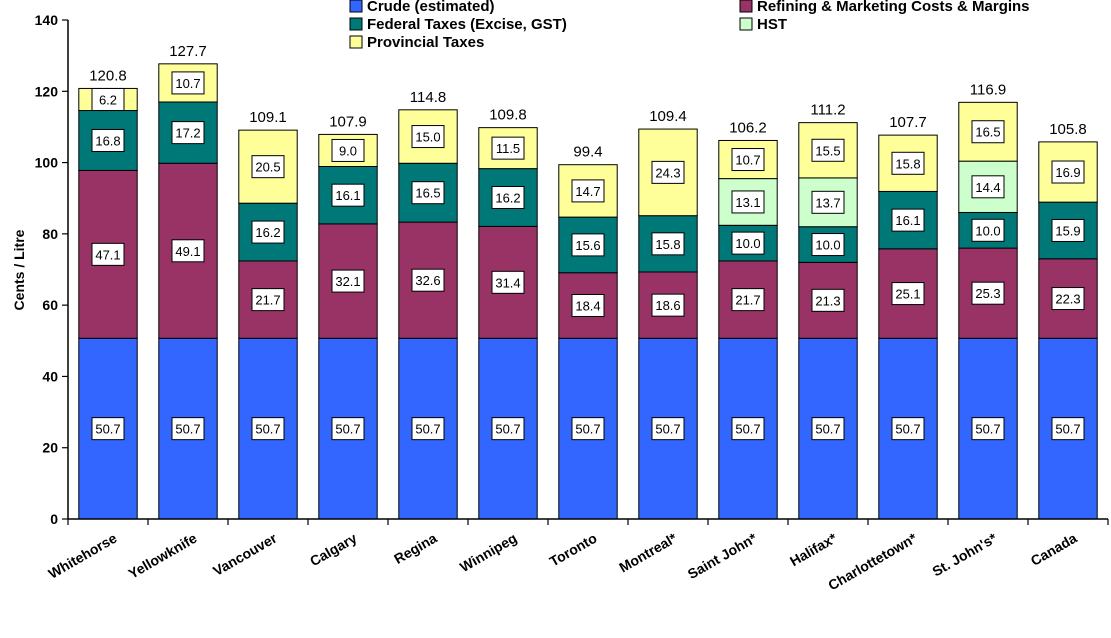  Describe the element at coordinates (508, 313) in the screenshot. I see `bar-group: 50.7 31.4 16.2 11.5 109.8` at that location.